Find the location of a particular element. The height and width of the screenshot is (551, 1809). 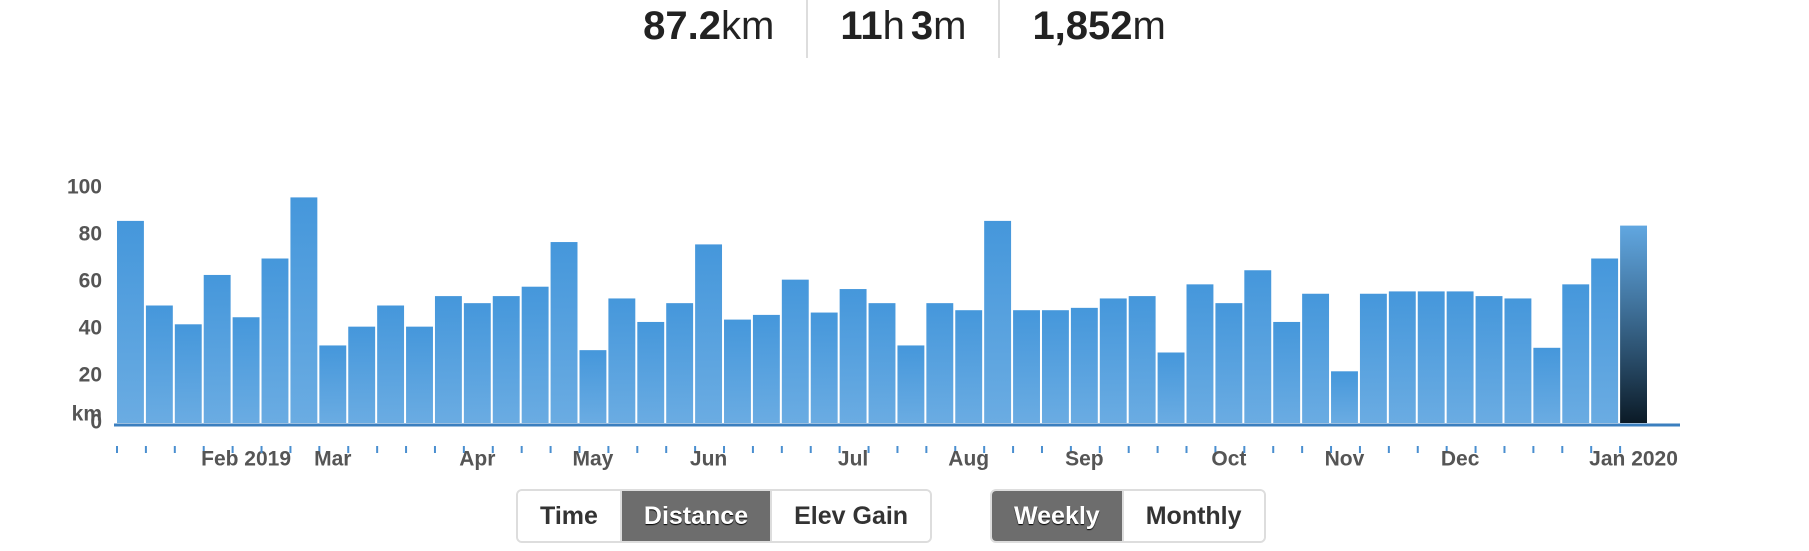

x-tick-label: May is located at coordinates (593, 459).